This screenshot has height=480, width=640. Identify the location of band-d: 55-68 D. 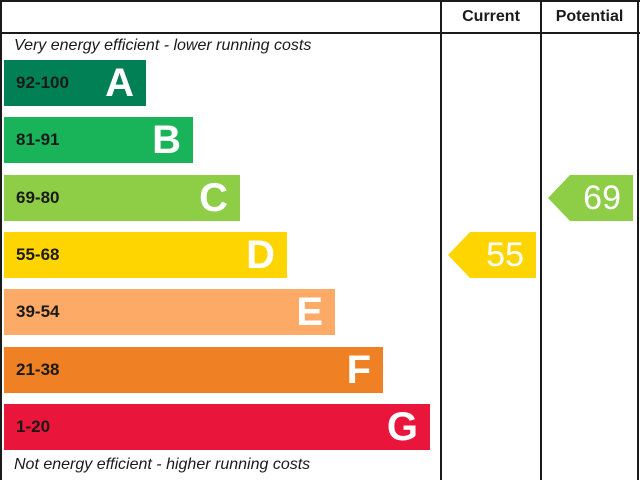
(145, 254).